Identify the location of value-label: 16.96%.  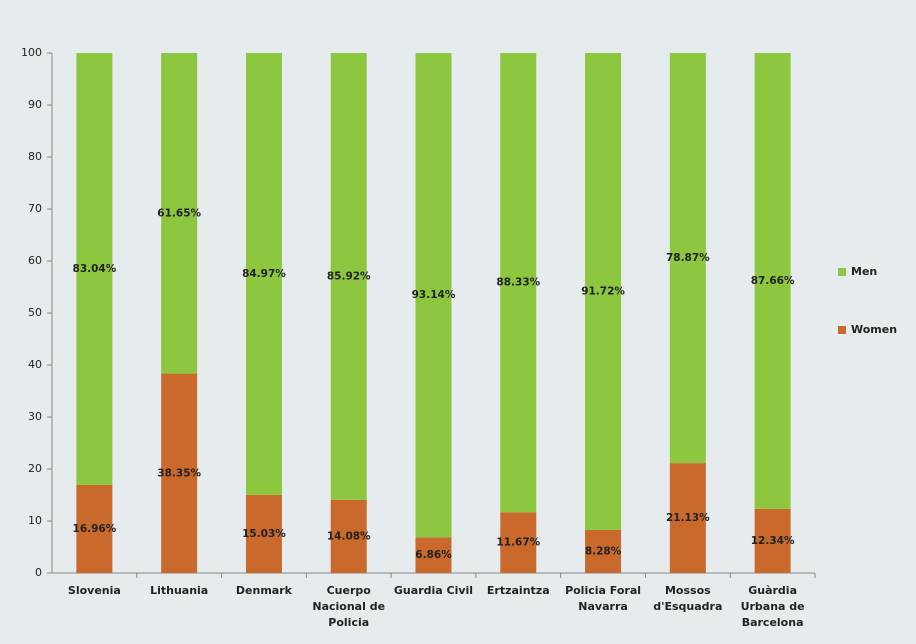
(95, 529).